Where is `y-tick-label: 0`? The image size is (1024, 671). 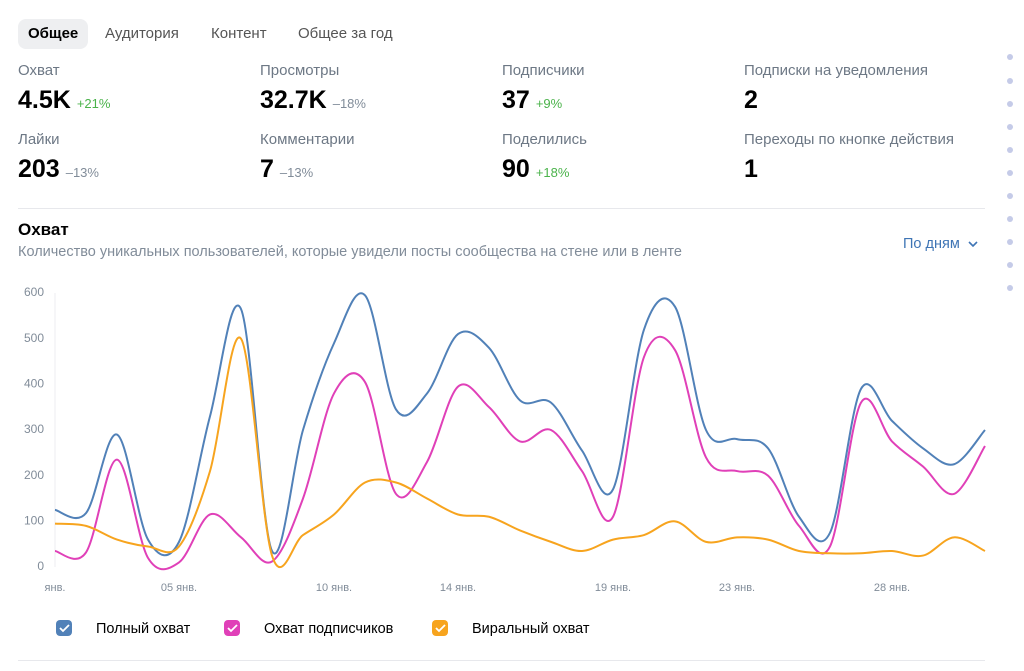
y-tick-label: 0 is located at coordinates (40, 566).